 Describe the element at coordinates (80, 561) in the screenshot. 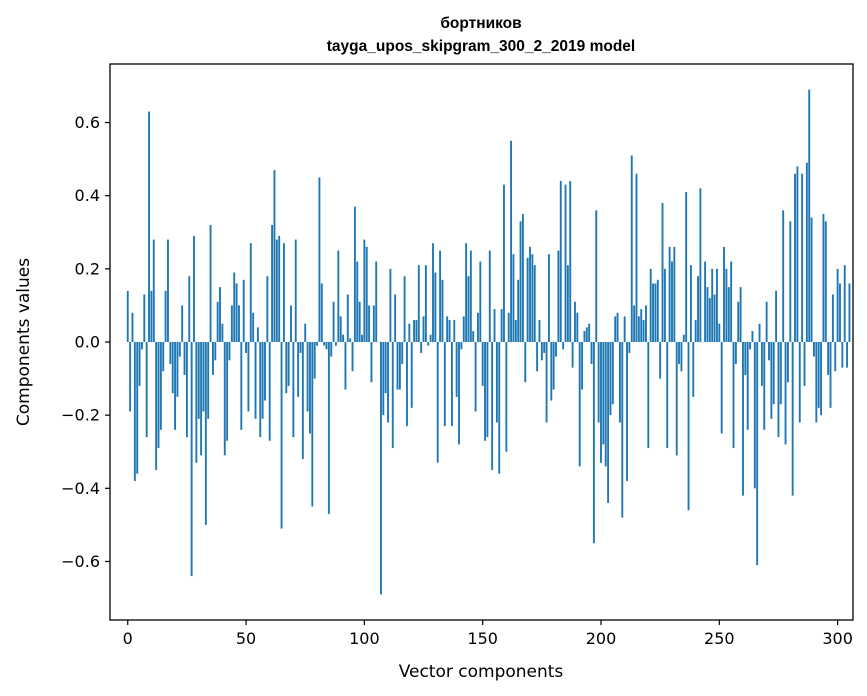

I see `y-tick-label: −0.6` at that location.